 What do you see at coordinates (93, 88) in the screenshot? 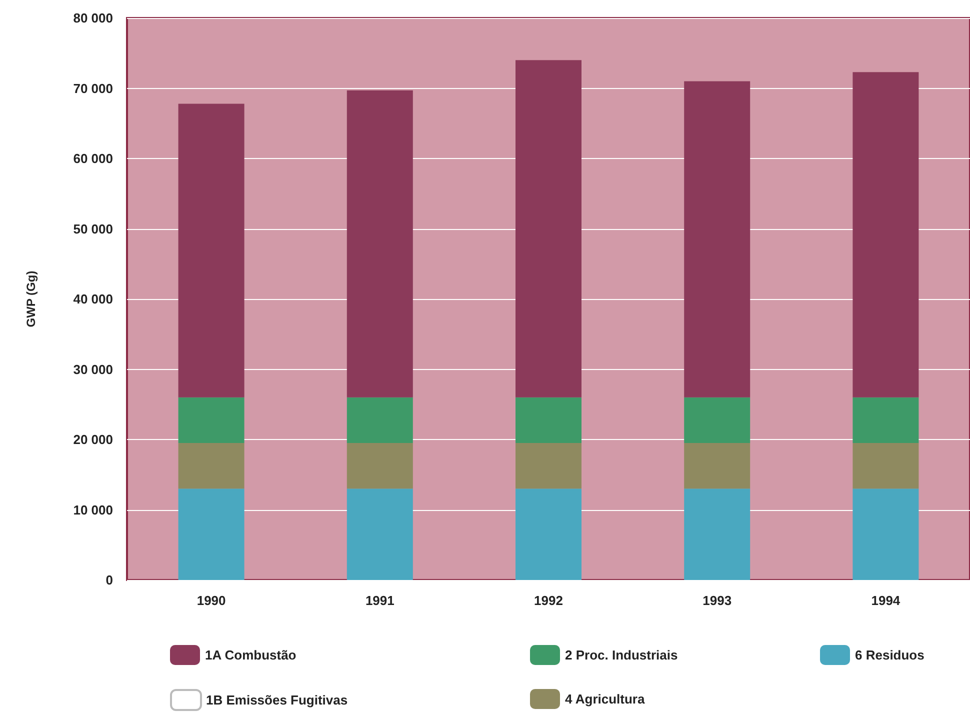
I see `y-tick-label: 70 000` at bounding box center [93, 88].